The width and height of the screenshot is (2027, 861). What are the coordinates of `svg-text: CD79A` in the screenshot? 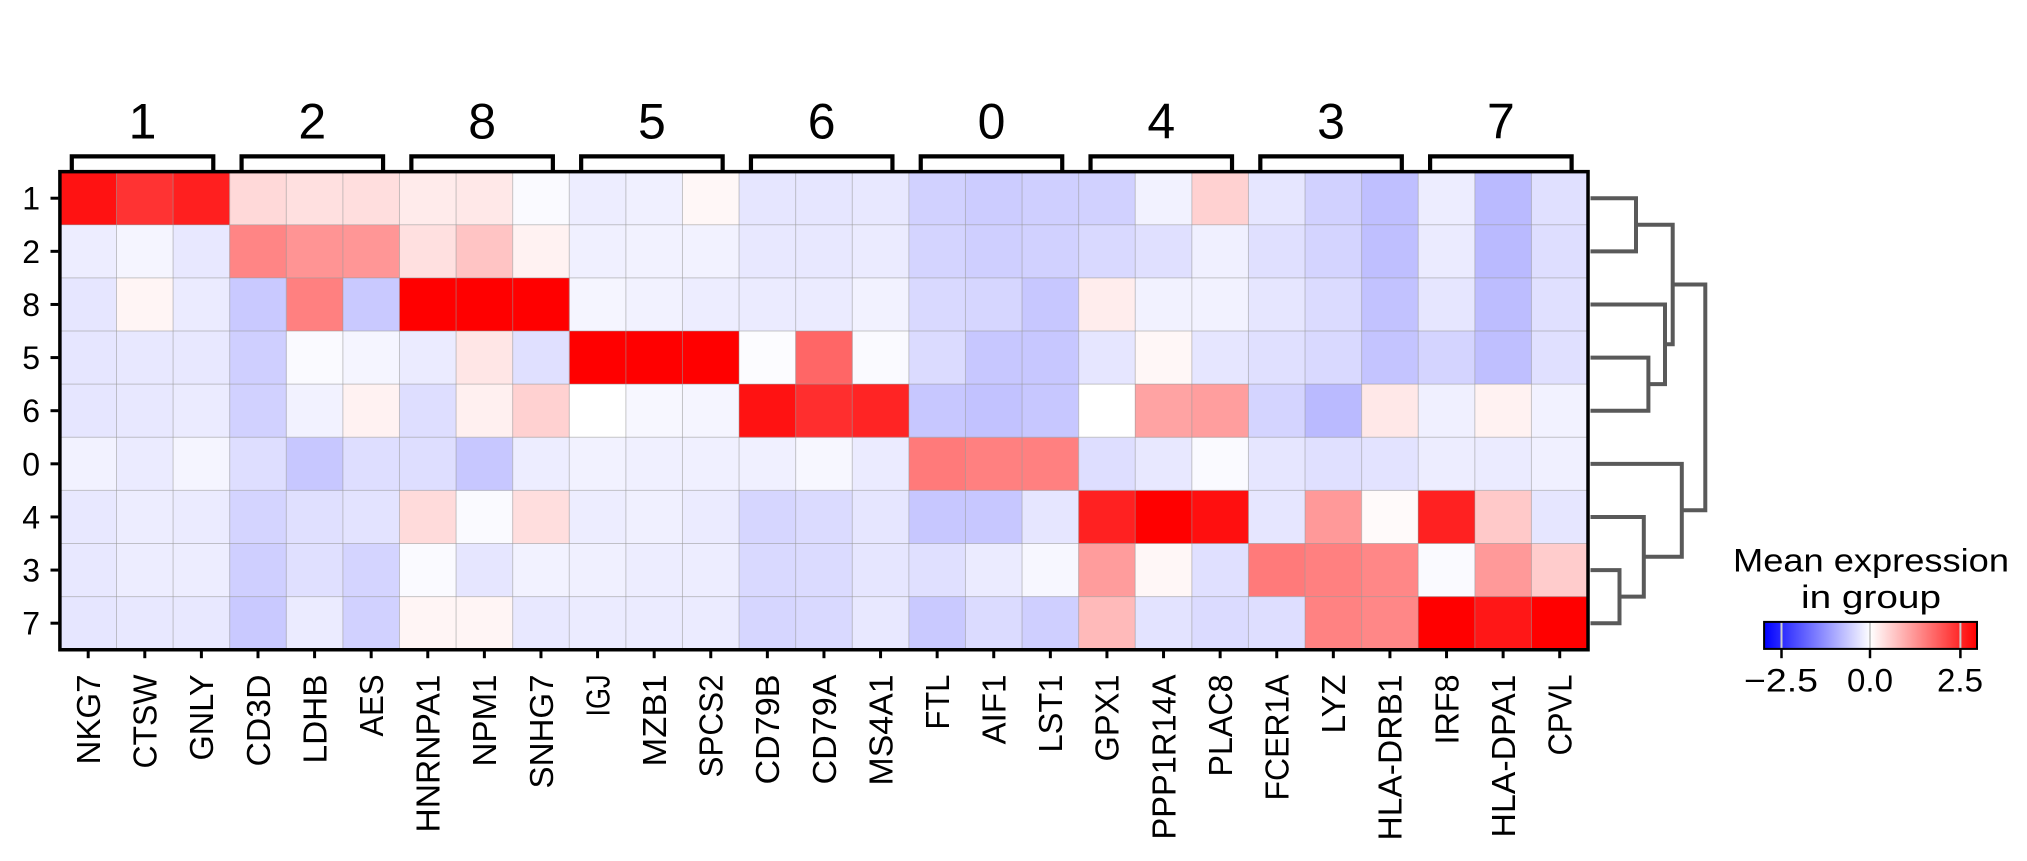 It's located at (824, 730).